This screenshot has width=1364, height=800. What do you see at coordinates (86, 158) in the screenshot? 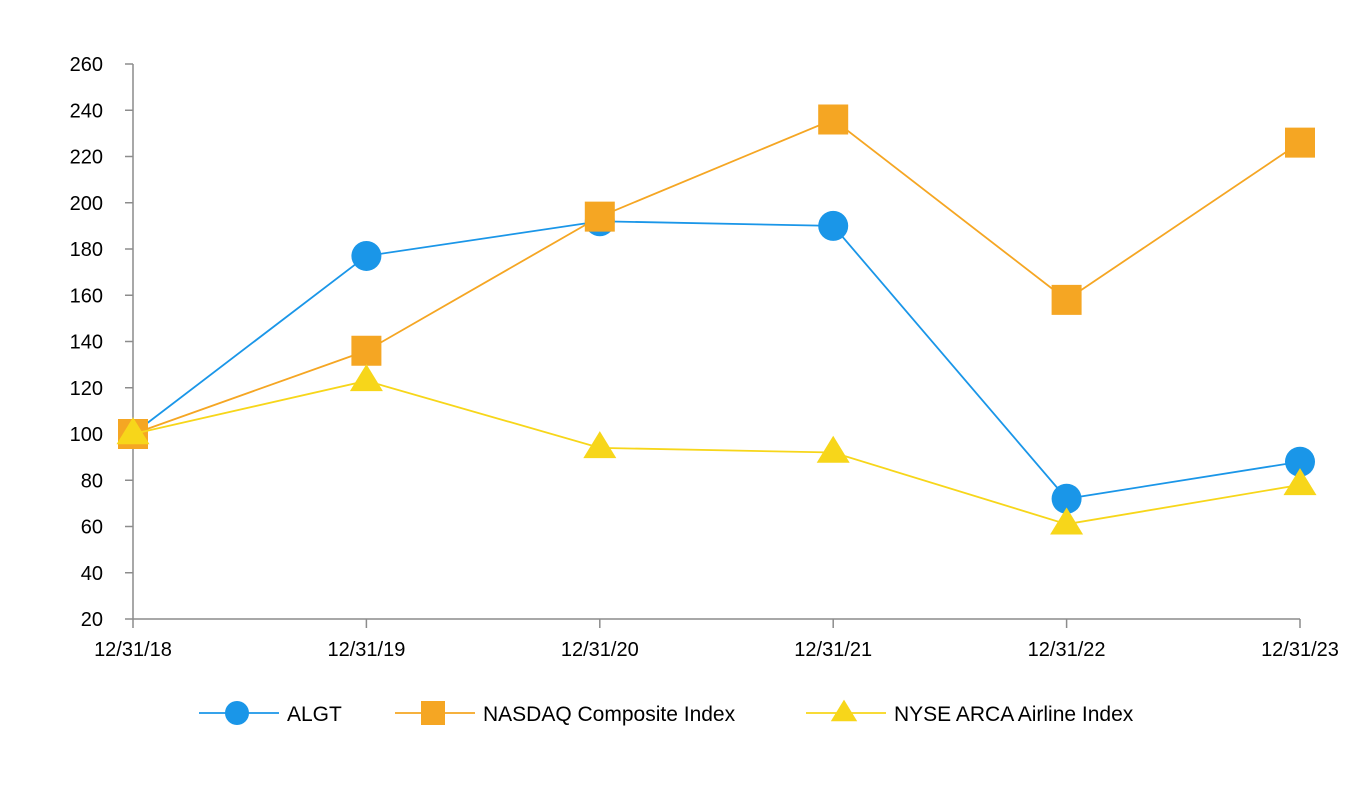
I see `y-tick-label: 220` at bounding box center [86, 158].